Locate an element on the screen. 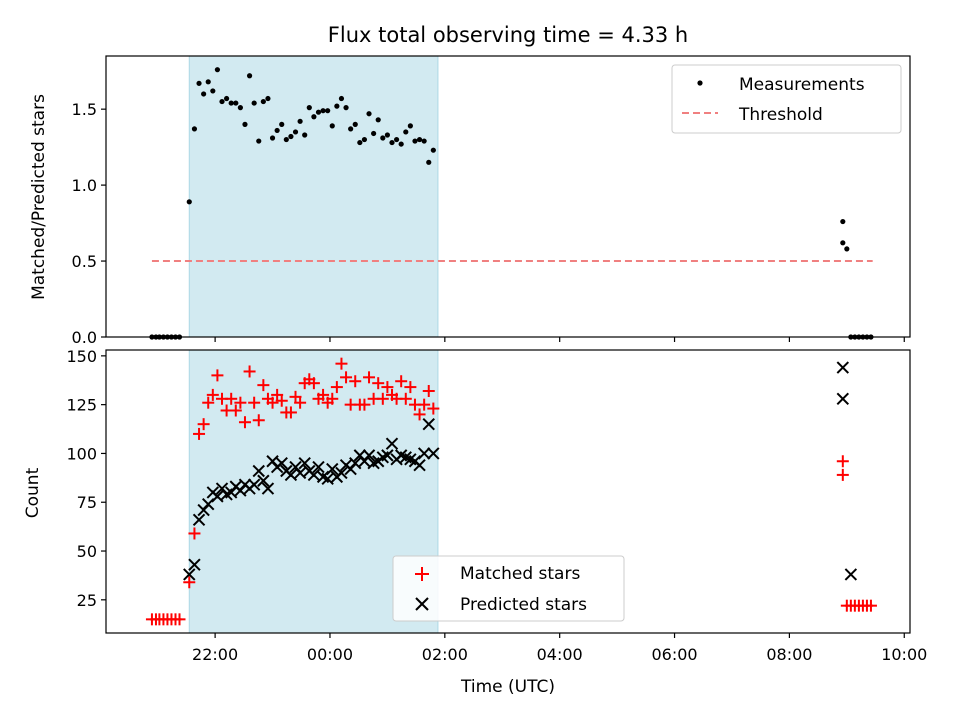  x-tick-label: 08:00 is located at coordinates (789, 654).